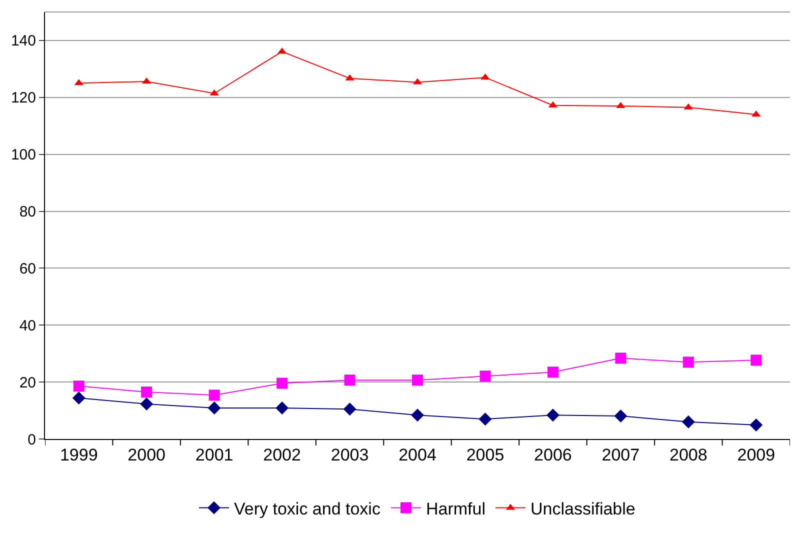  What do you see at coordinates (32, 439) in the screenshot?
I see `y-tick-label: 0` at bounding box center [32, 439].